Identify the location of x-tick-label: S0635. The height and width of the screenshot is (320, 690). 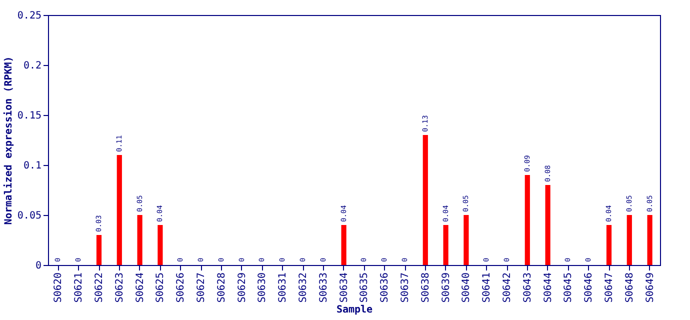
(364, 287).